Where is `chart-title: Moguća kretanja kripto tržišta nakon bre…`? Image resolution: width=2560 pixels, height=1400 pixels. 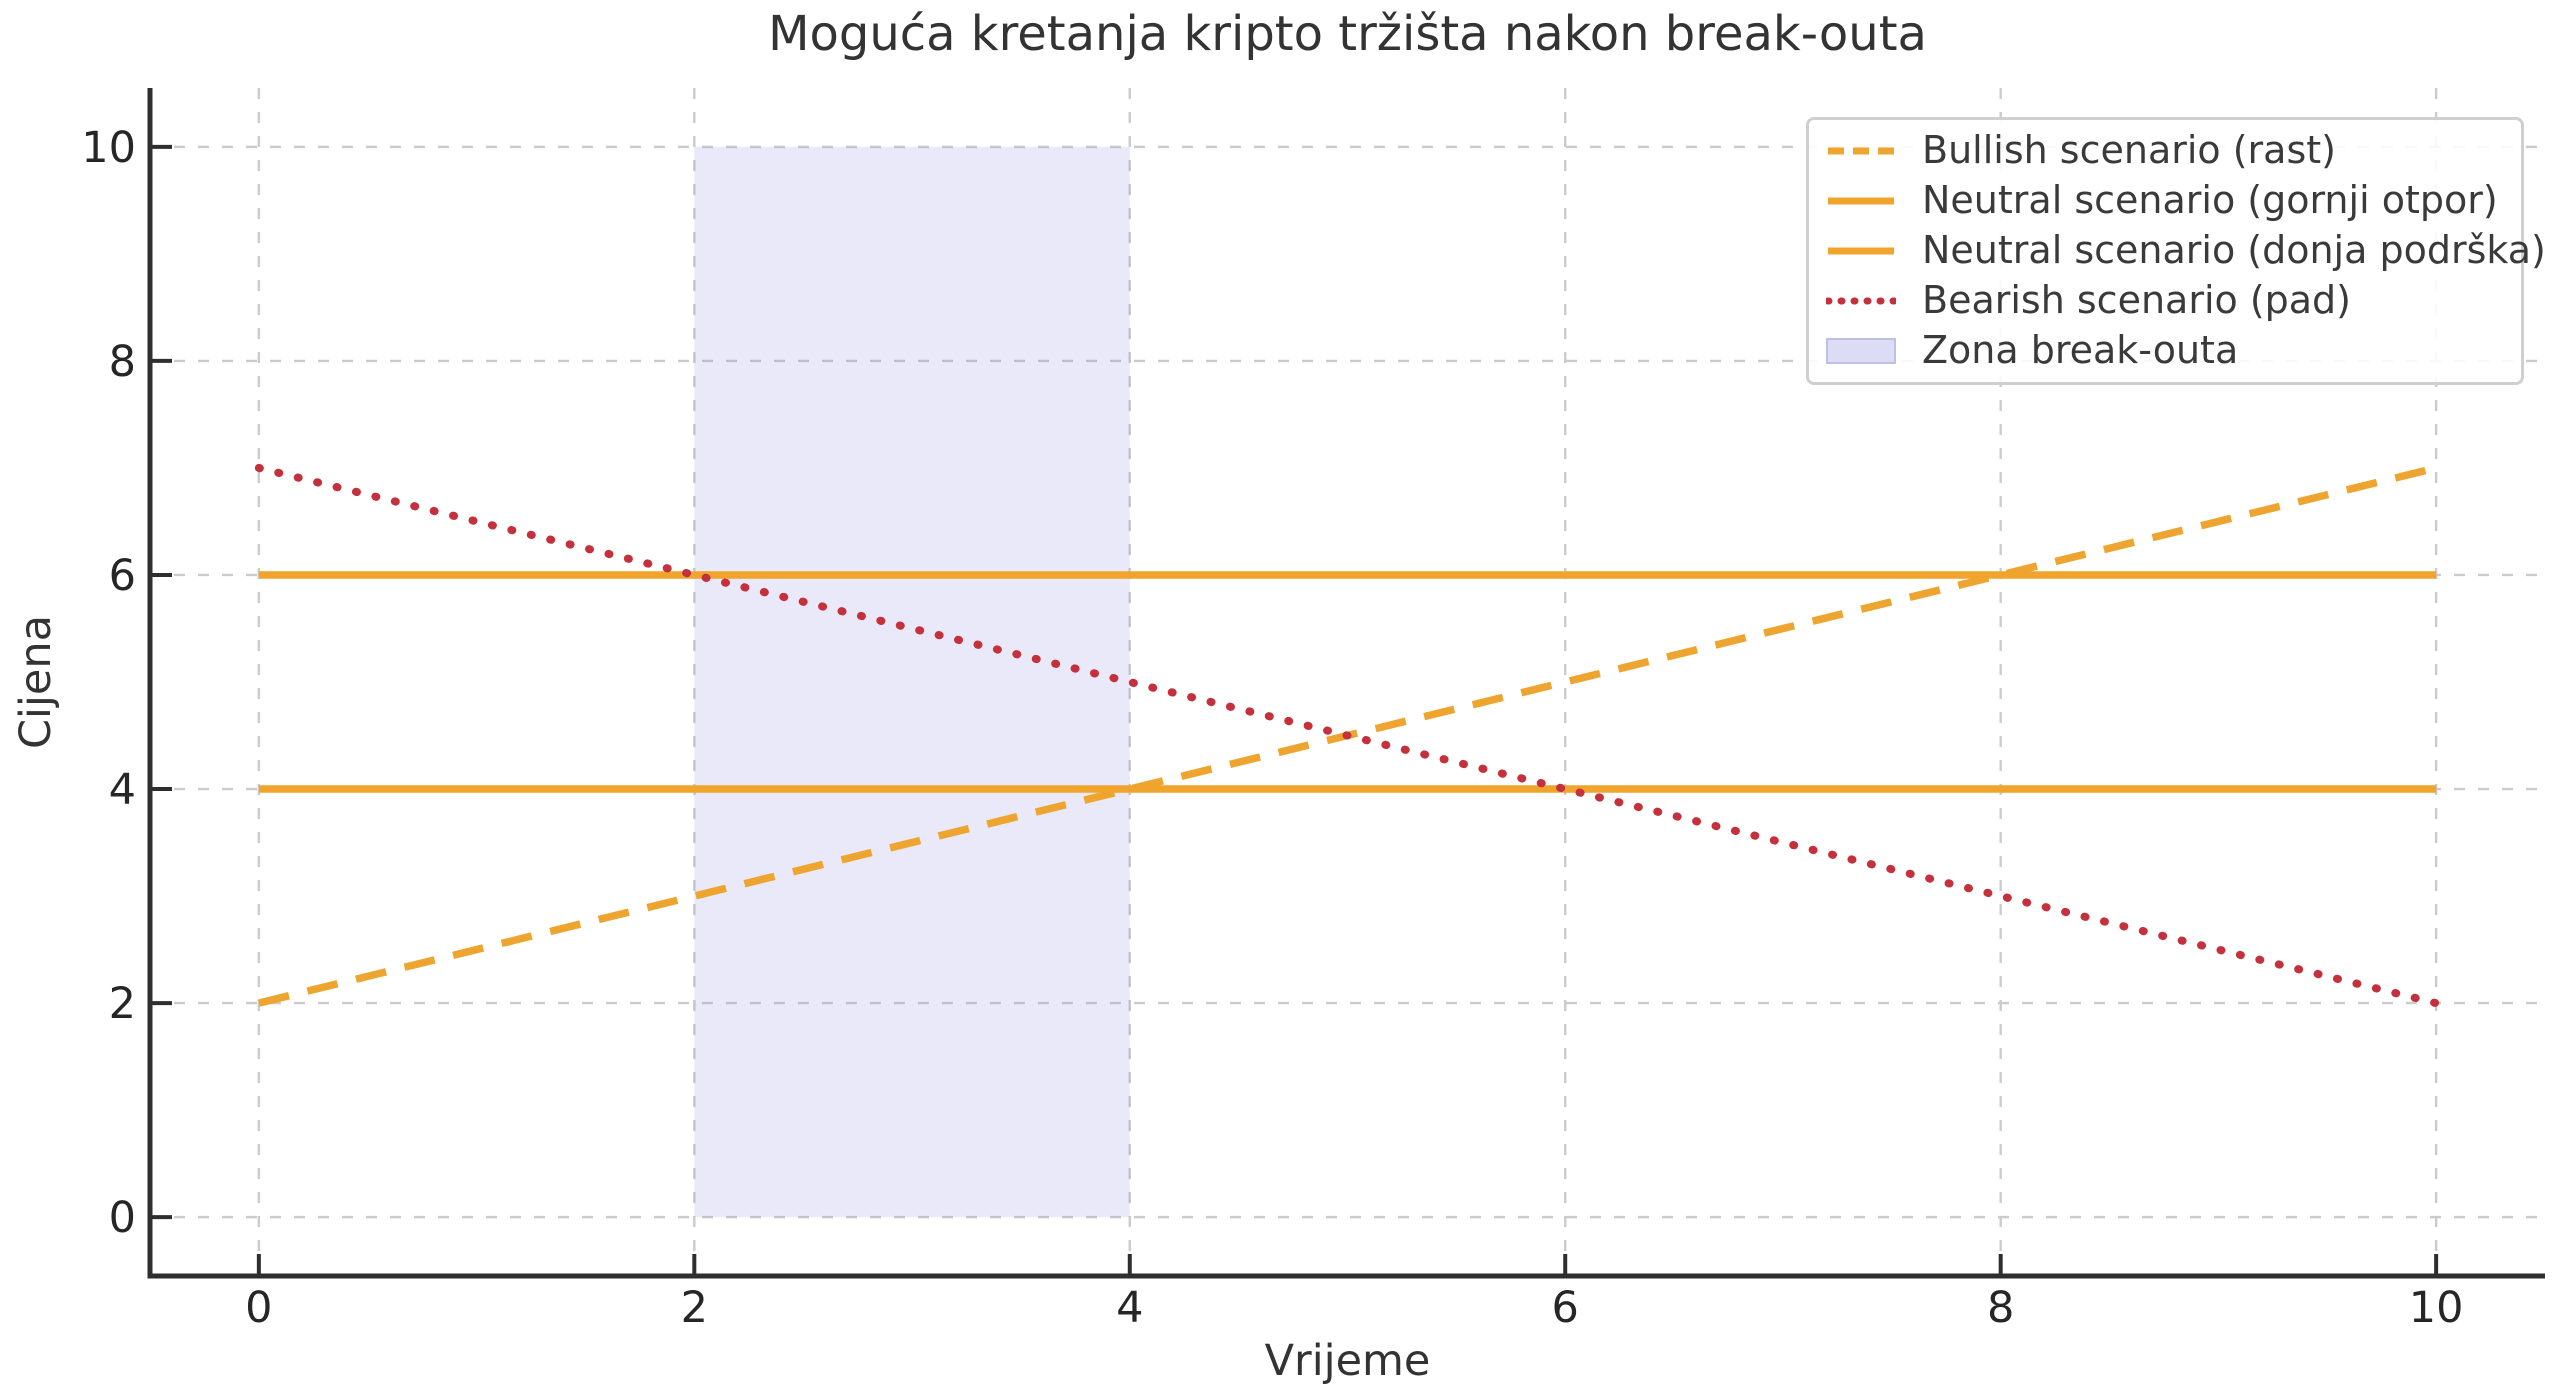
chart-title: Moguća kretanja kripto tržišta nakon bre… is located at coordinates (1347, 34).